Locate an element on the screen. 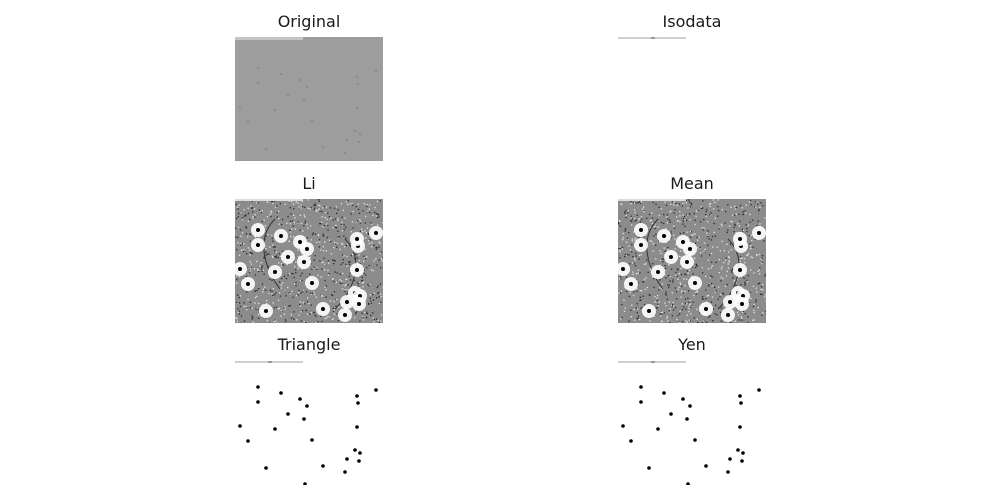  panel-mean is located at coordinates (692, 261).